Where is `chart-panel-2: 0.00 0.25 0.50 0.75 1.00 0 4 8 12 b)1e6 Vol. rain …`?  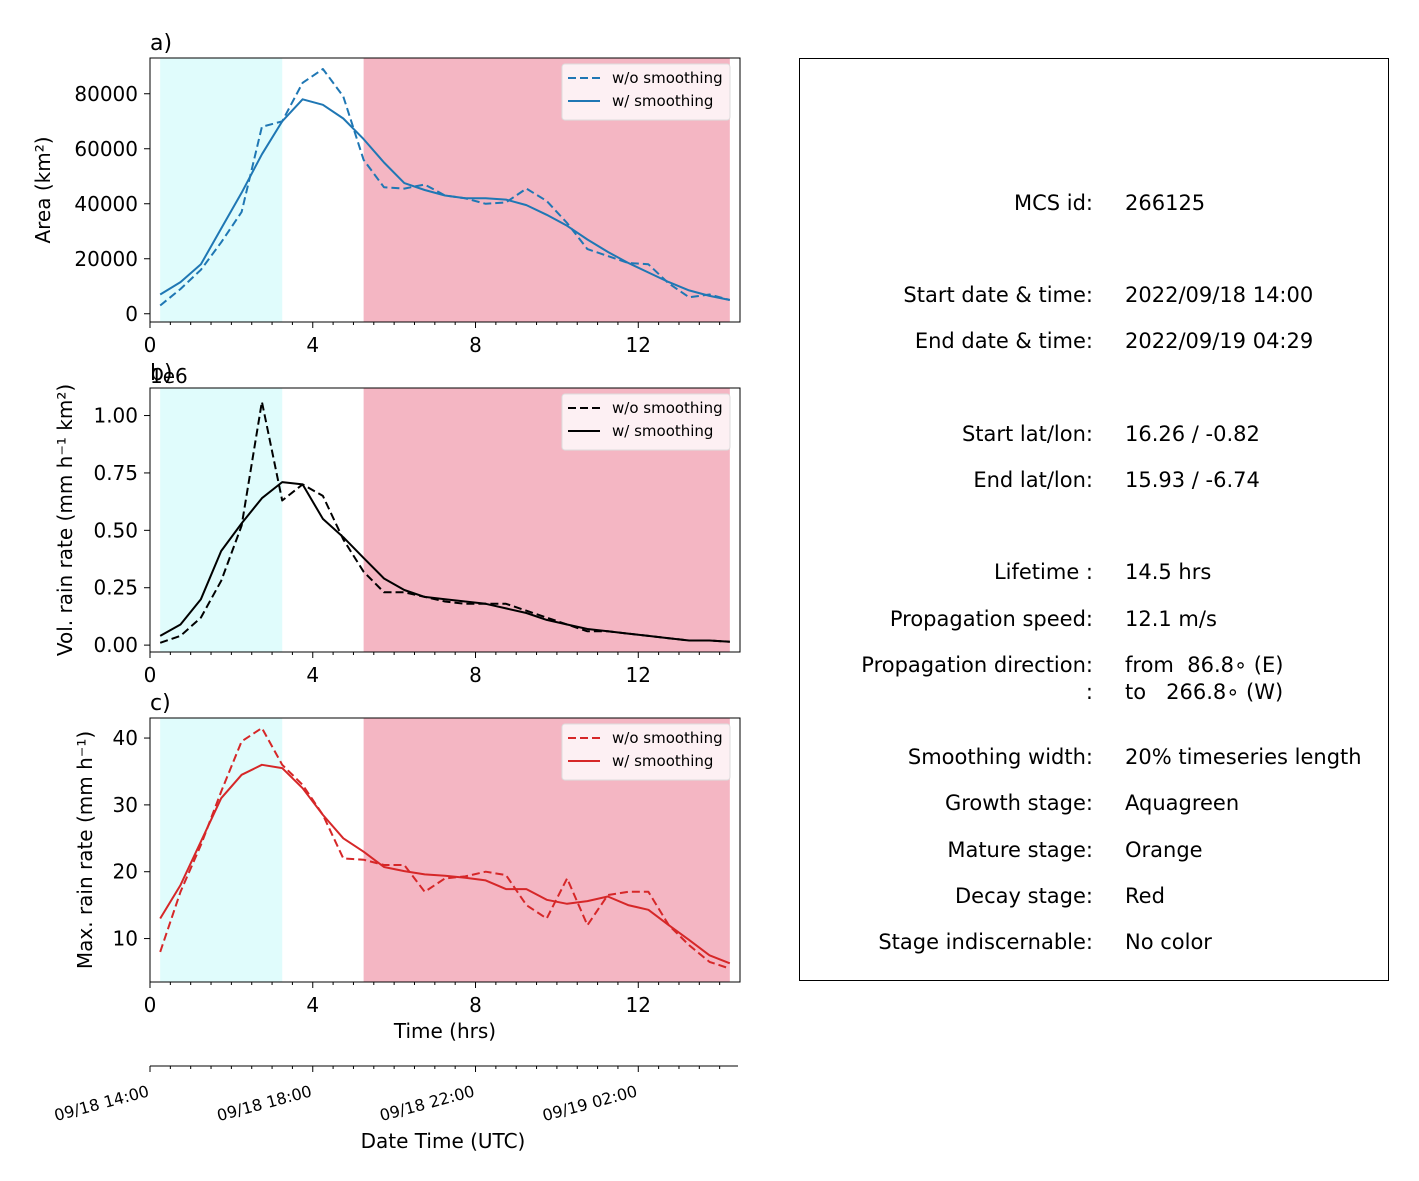 chart-panel-2: 0.00 0.25 0.50 0.75 1.00 0 4 8 12 b)1e6 Vol. rain … is located at coordinates (397, 524).